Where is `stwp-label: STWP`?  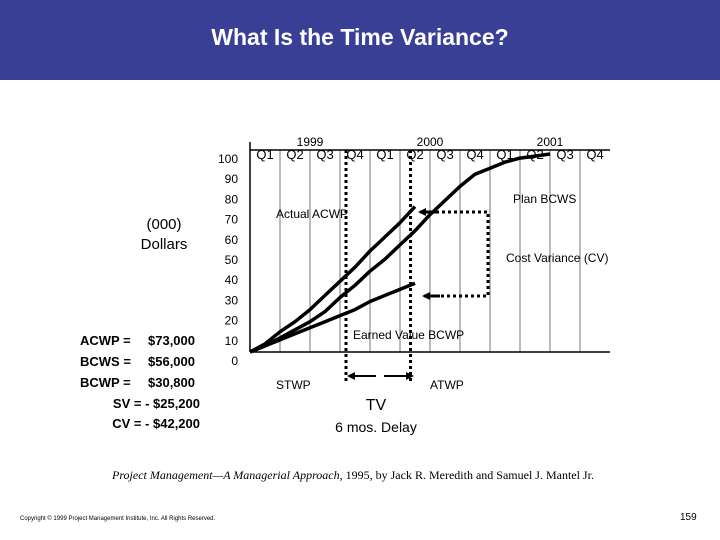 stwp-label: STWP is located at coordinates (293, 385).